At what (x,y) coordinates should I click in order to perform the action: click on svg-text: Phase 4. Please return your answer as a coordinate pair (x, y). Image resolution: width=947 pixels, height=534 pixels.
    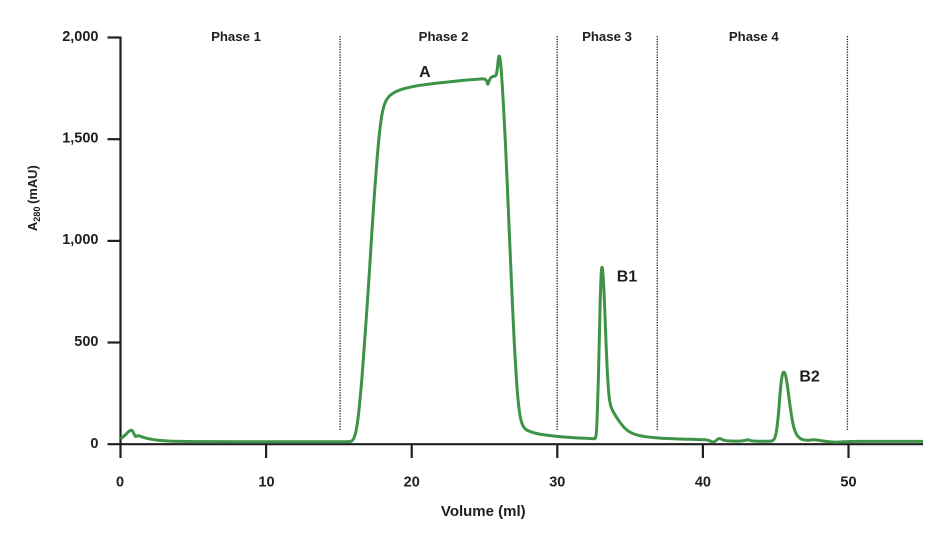
    Looking at the image, I should click on (754, 36).